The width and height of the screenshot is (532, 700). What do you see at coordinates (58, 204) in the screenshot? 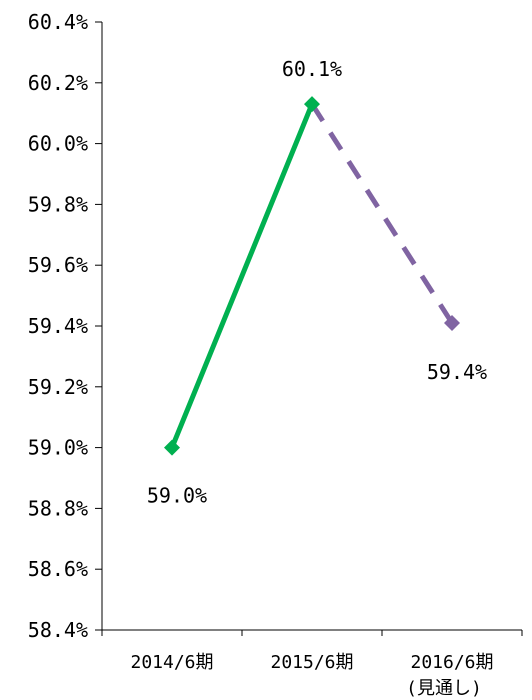
I see `y-tick-label: 59.8%` at bounding box center [58, 204].